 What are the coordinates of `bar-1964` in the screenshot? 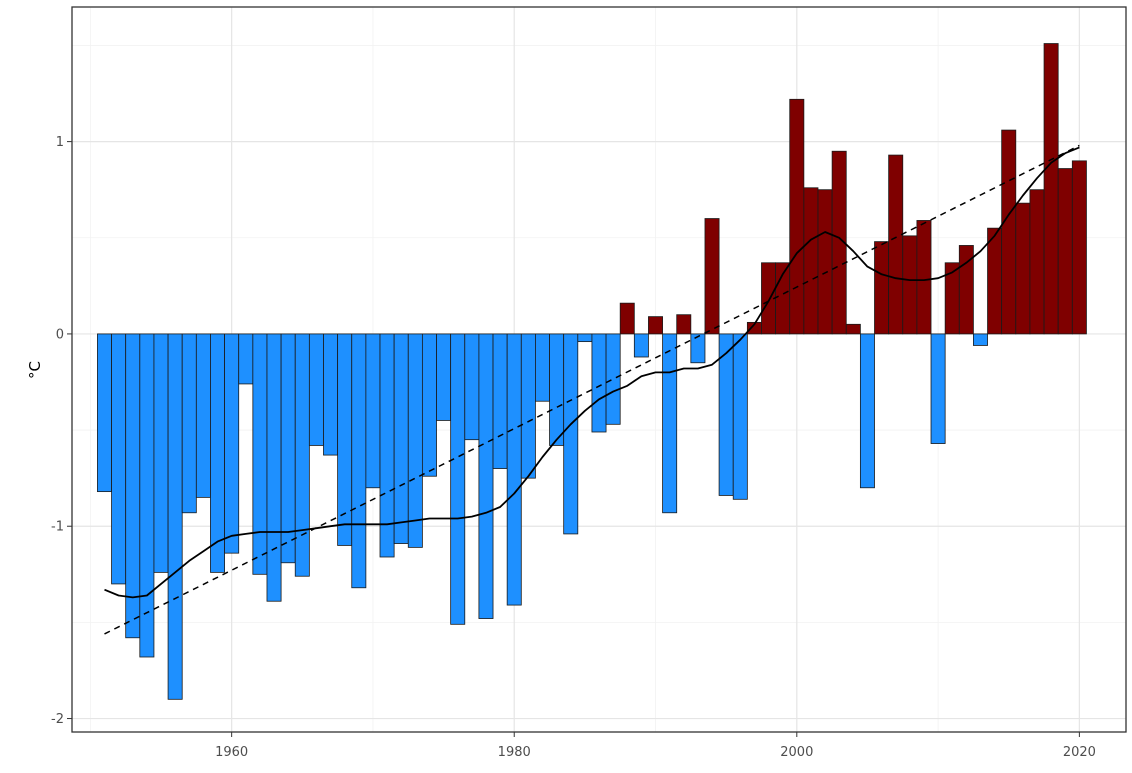 It's located at (288, 448).